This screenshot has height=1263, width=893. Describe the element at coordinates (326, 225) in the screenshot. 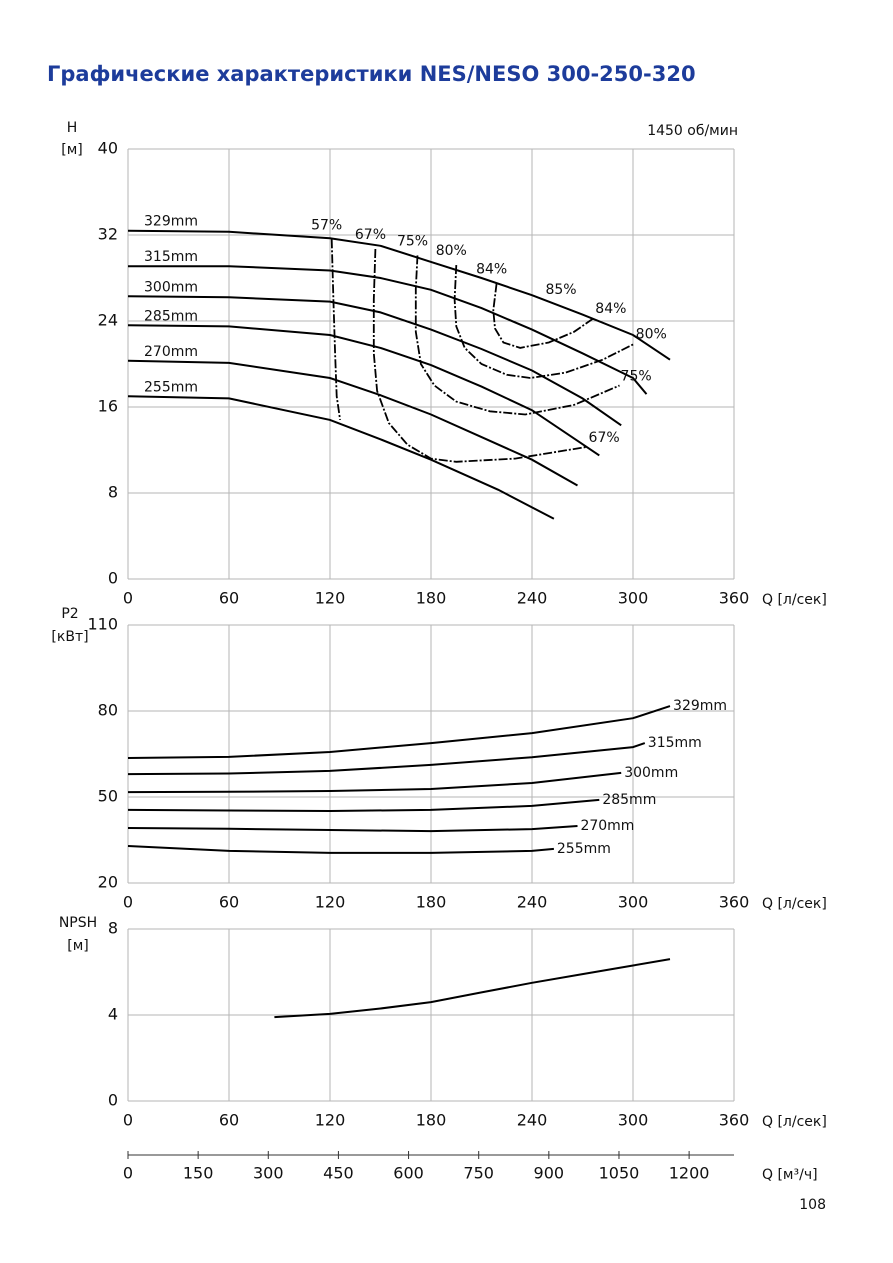

I see `efficiency-label: 57%` at that location.